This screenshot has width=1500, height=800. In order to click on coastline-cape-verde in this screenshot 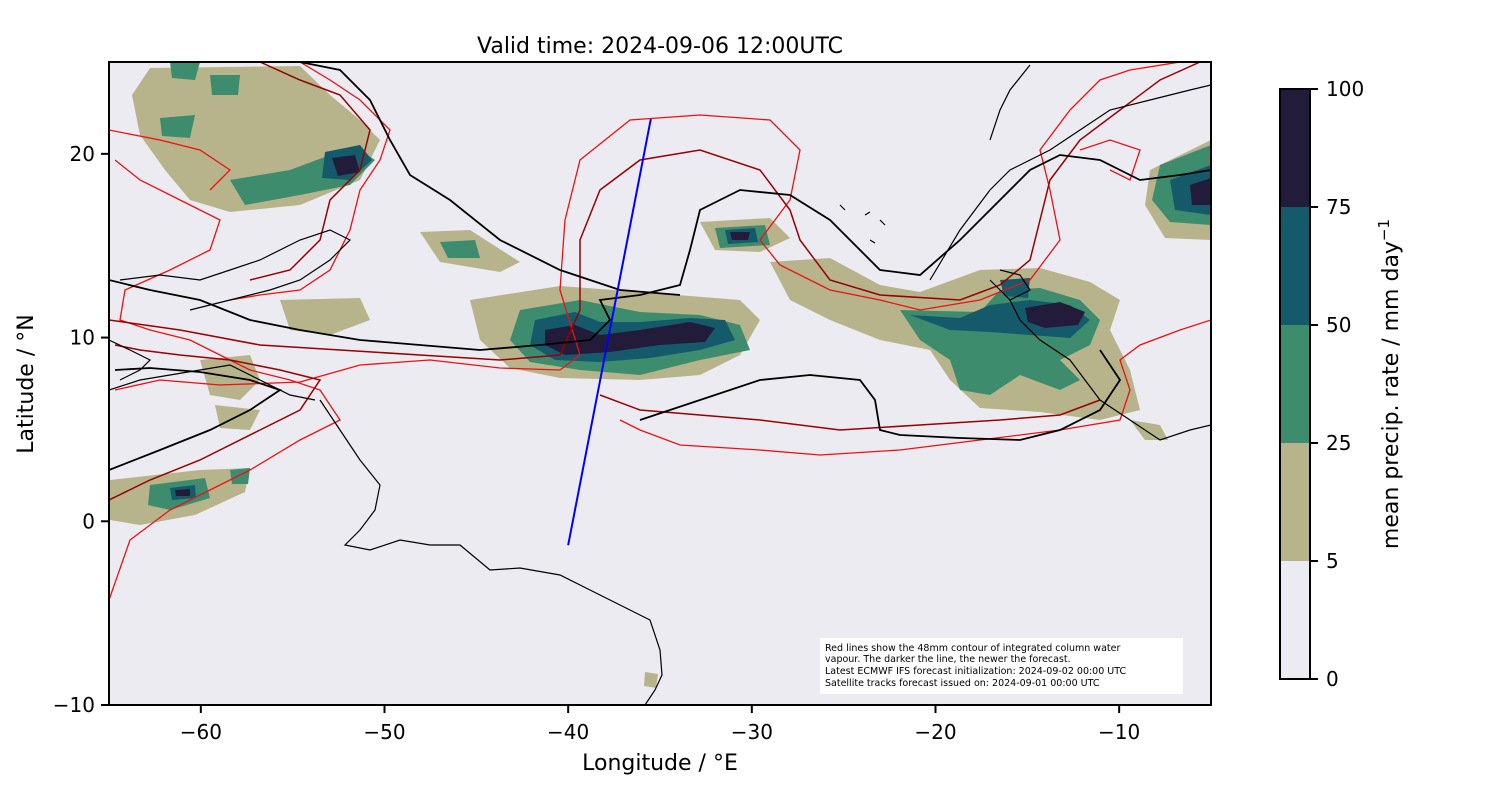, I will do `click(862, 224)`.